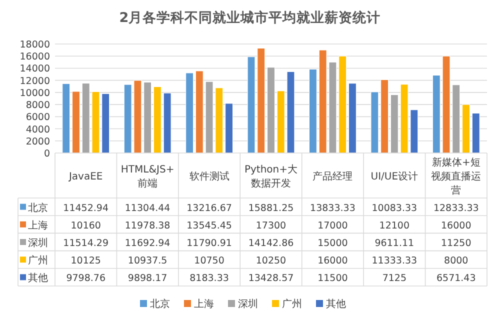 This screenshot has width=500, height=326. What do you see at coordinates (85, 177) in the screenshot?
I see `x-tick-label: JavaEE` at bounding box center [85, 177].